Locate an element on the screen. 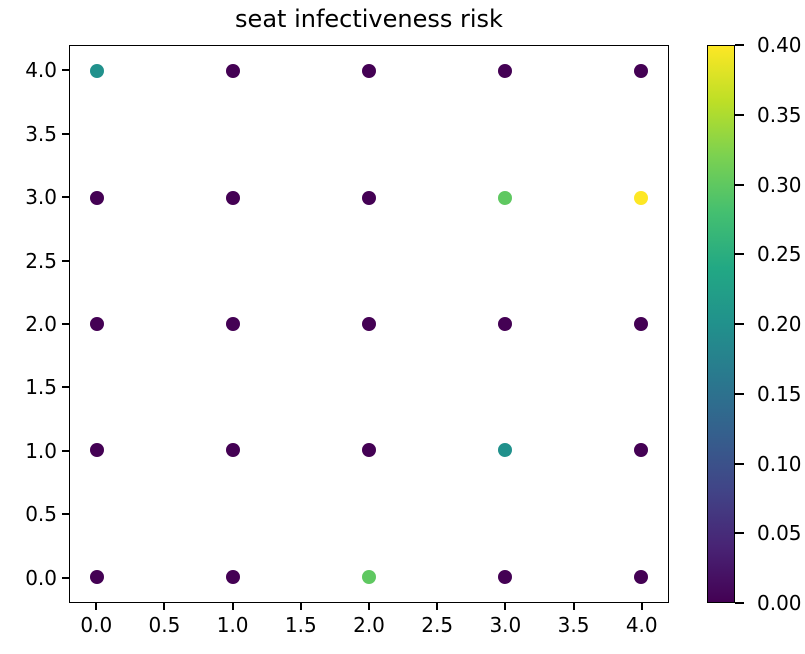 The width and height of the screenshot is (805, 654). x-axis-tick-label: 2.5 is located at coordinates (437, 625).